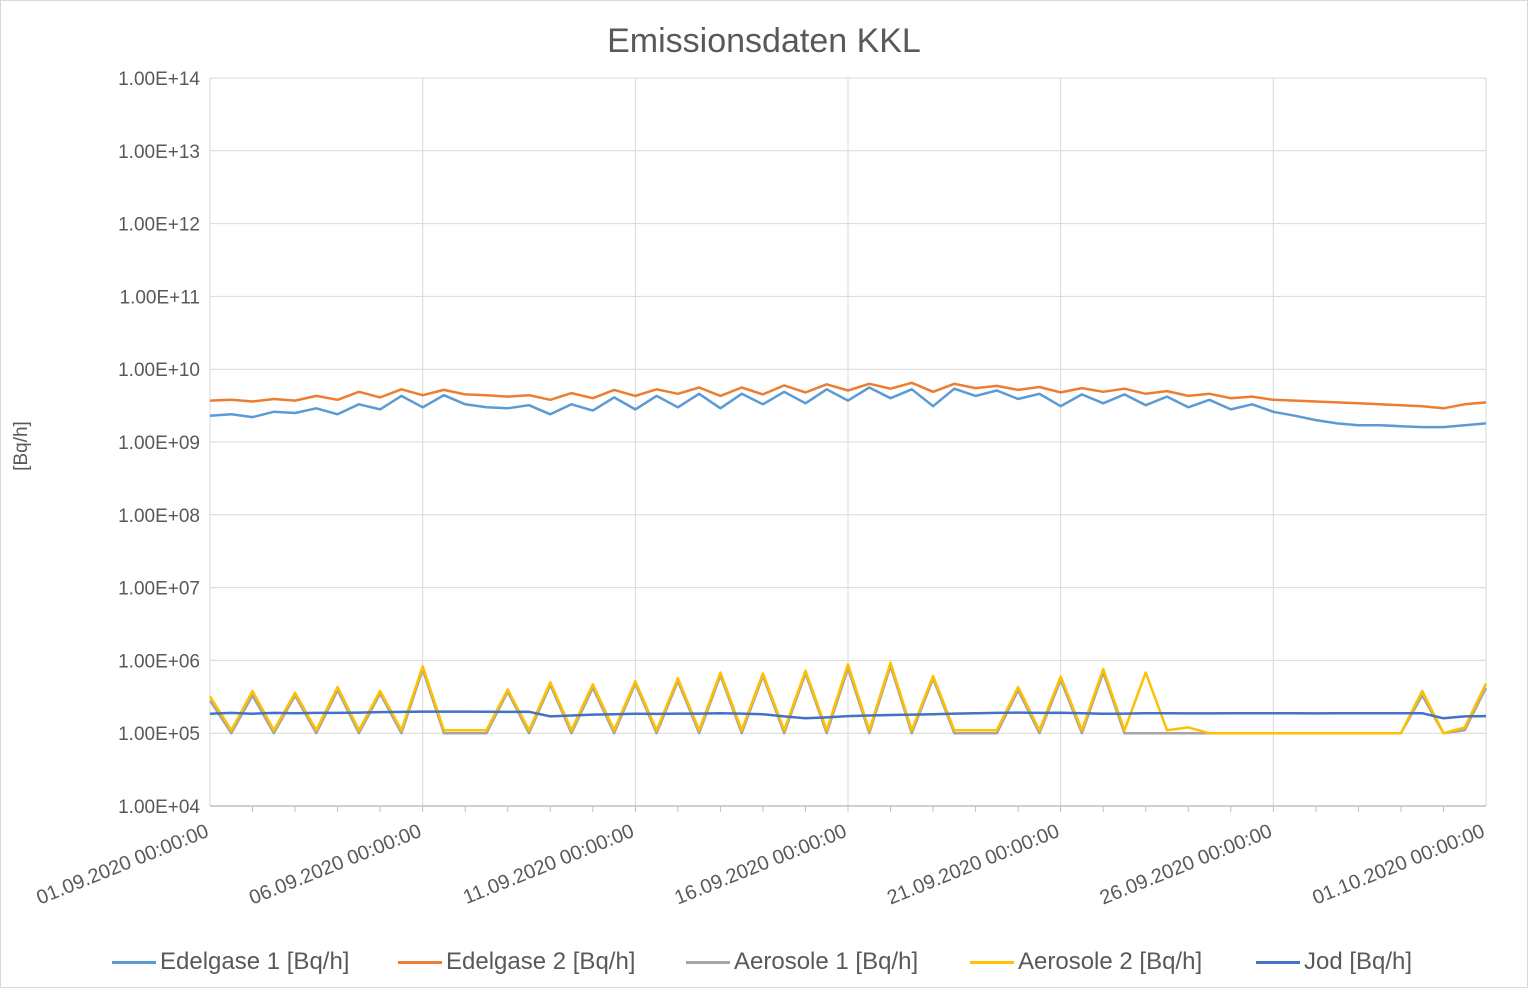  Describe the element at coordinates (159, 807) in the screenshot. I see `y-tick-label: 1.00E+04` at that location.